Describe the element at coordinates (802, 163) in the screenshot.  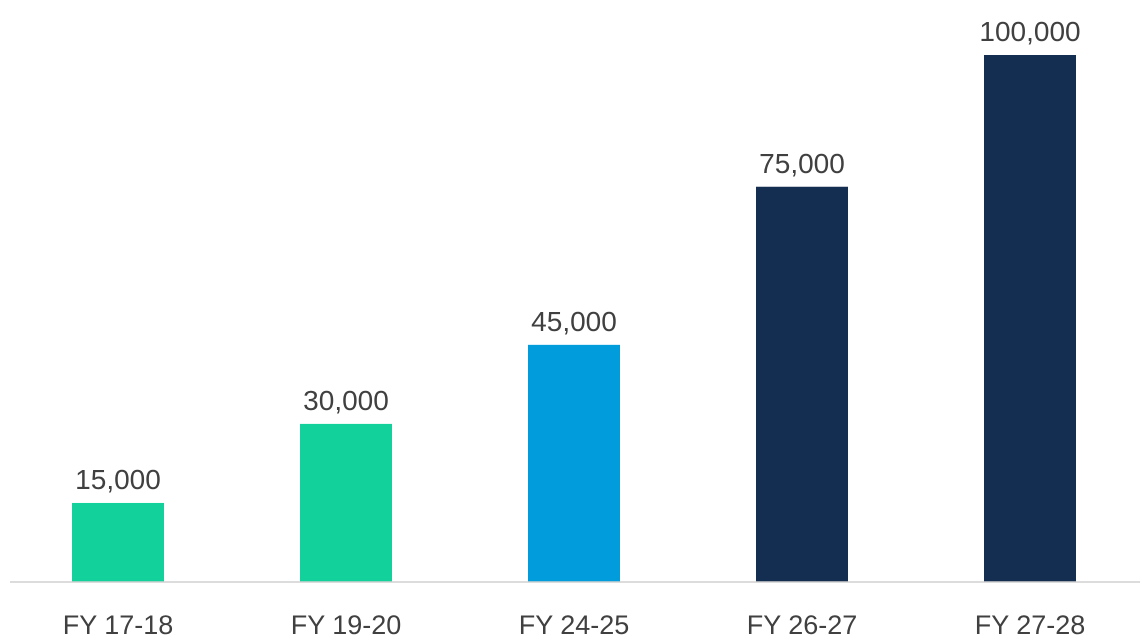
I see `bar-value-label-4: 75,000` at that location.